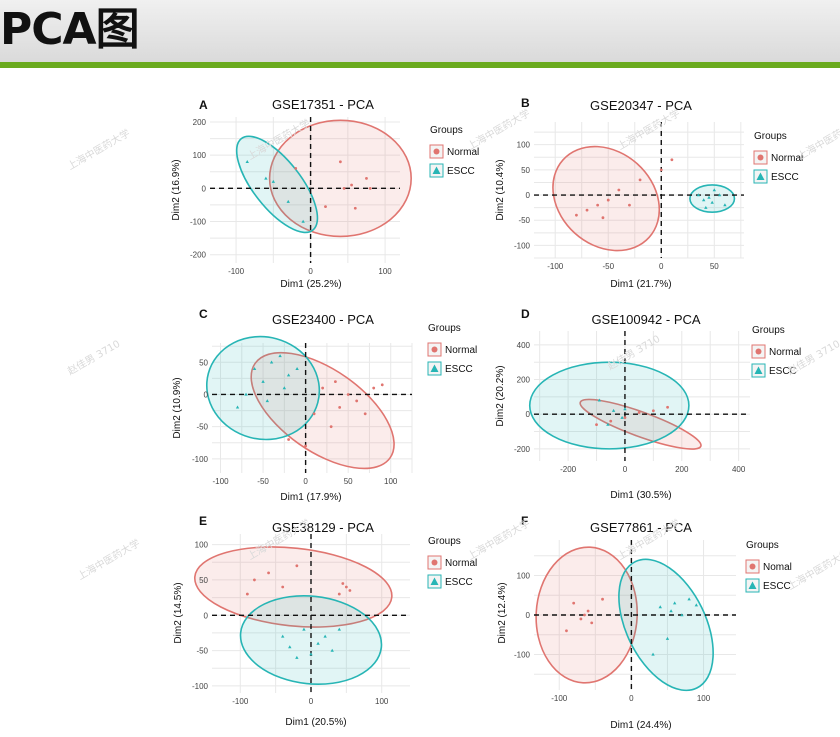 This screenshot has height=737, width=840. What do you see at coordinates (203, 105) in the screenshot?
I see `panel-letter: A` at bounding box center [203, 105].